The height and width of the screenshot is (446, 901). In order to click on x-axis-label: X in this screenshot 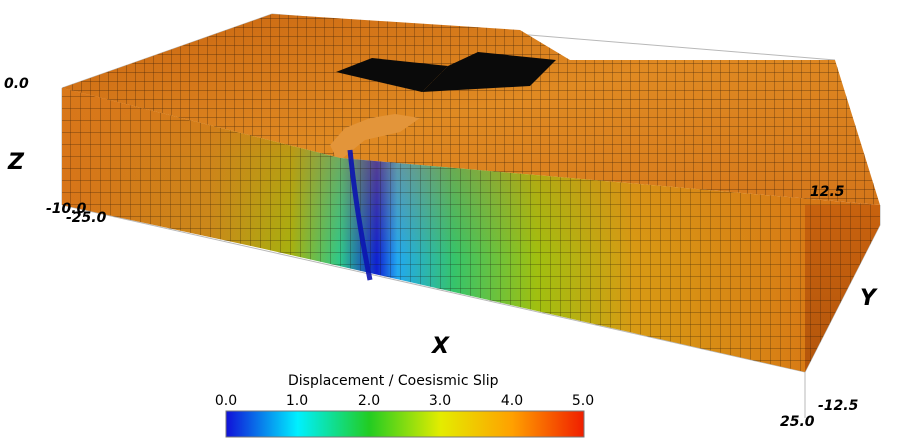, I will do `click(440, 346)`.